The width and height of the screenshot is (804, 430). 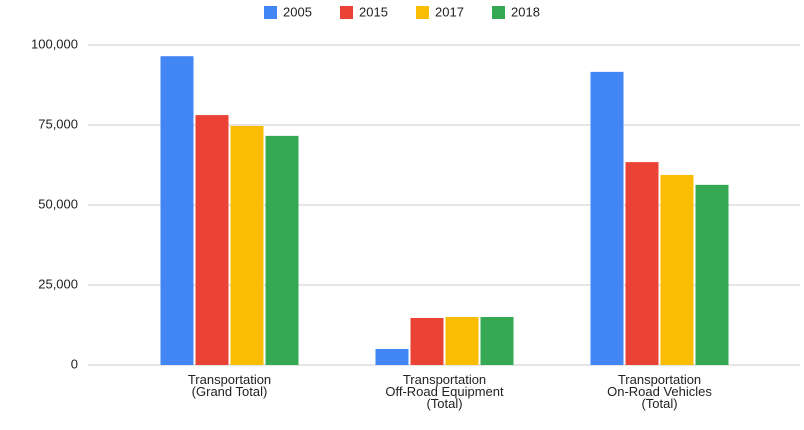 What do you see at coordinates (297, 11) in the screenshot?
I see `legend-label: 2005` at bounding box center [297, 11].